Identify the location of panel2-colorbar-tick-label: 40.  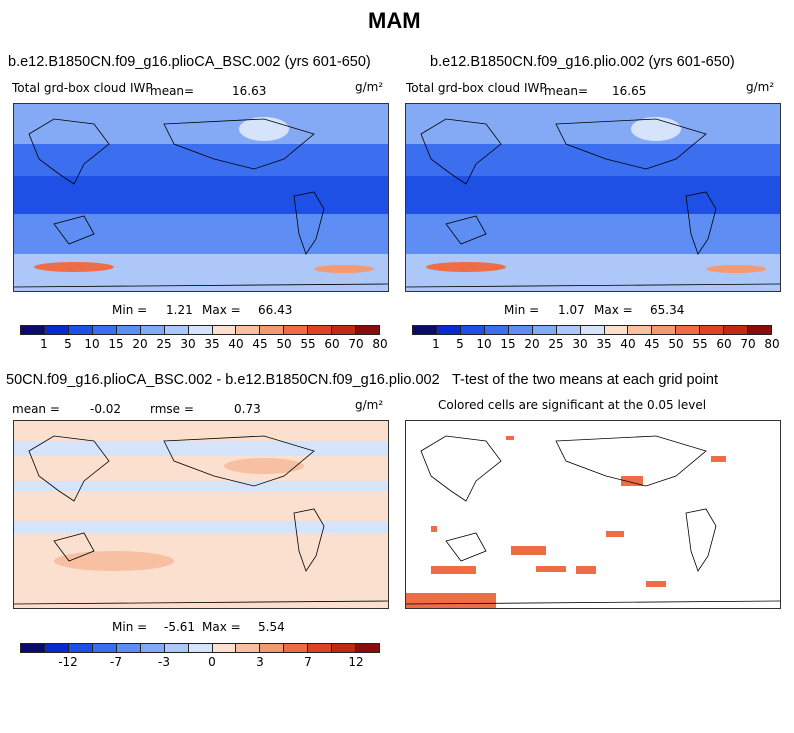
(628, 344).